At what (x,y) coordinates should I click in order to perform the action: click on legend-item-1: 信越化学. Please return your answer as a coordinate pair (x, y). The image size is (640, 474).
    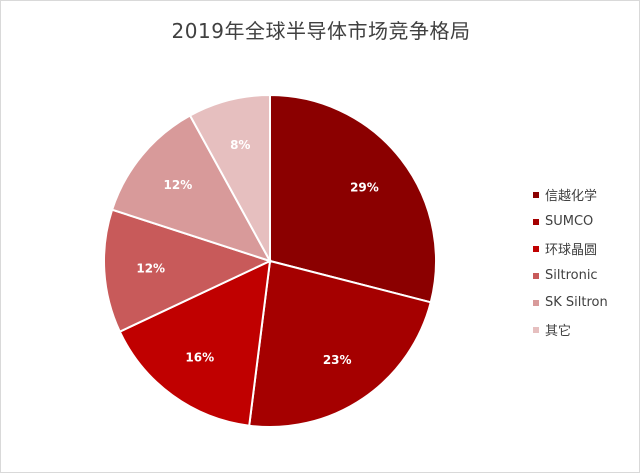
    Looking at the image, I should click on (585, 194).